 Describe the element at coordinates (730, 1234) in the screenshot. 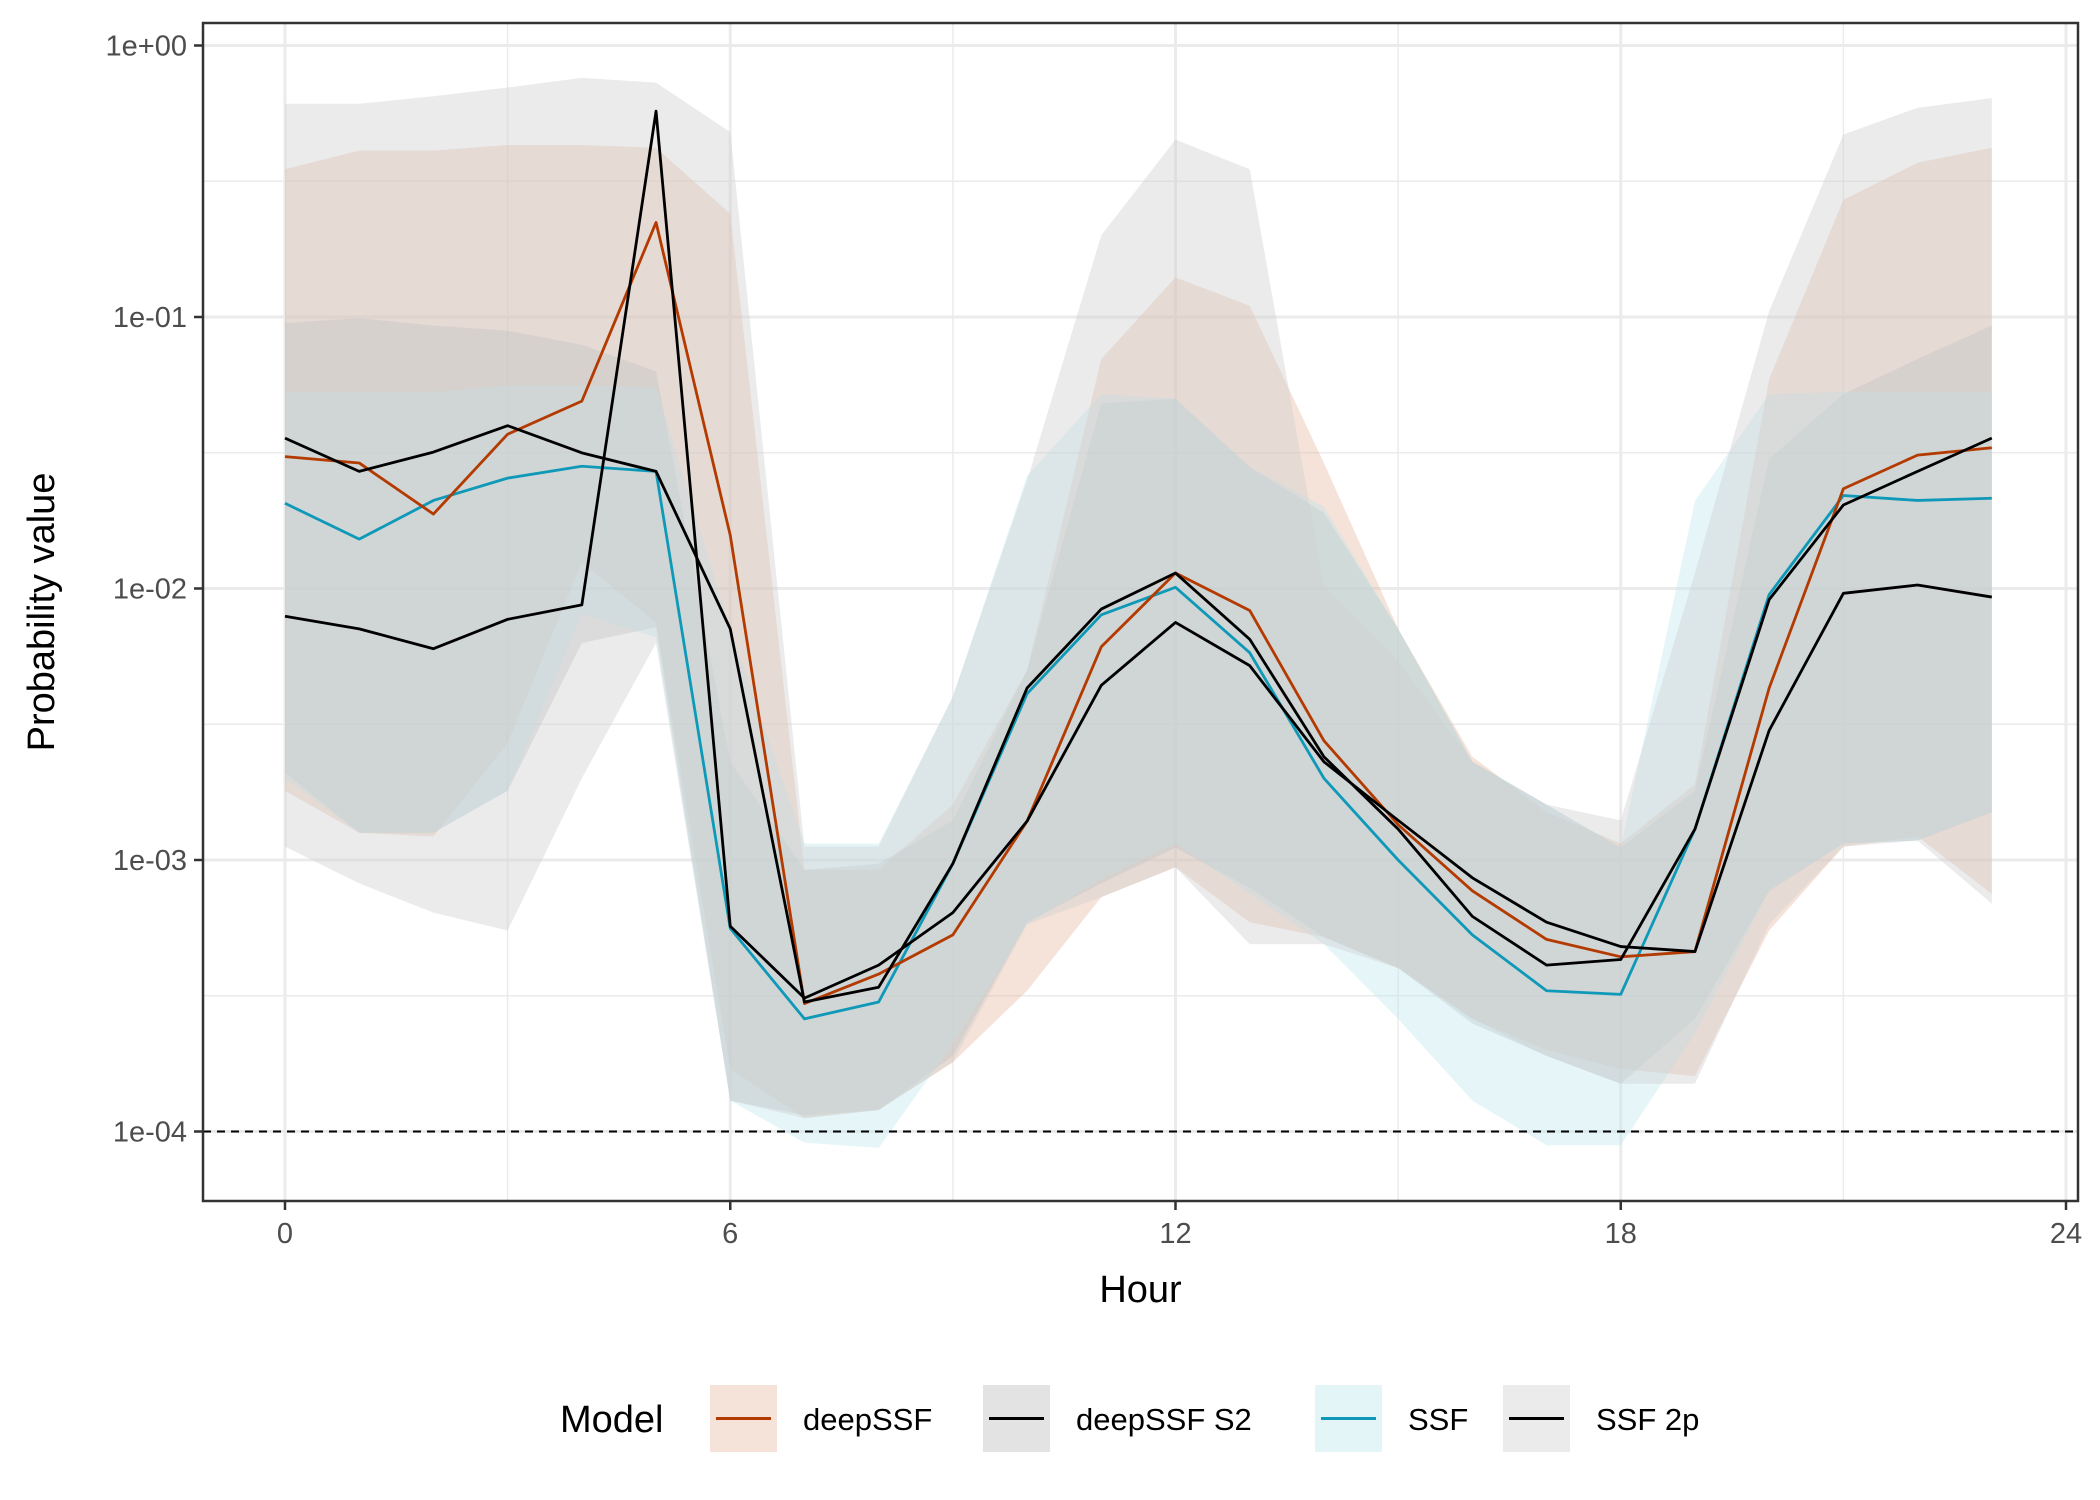

I see `x-tick-label: 6` at that location.